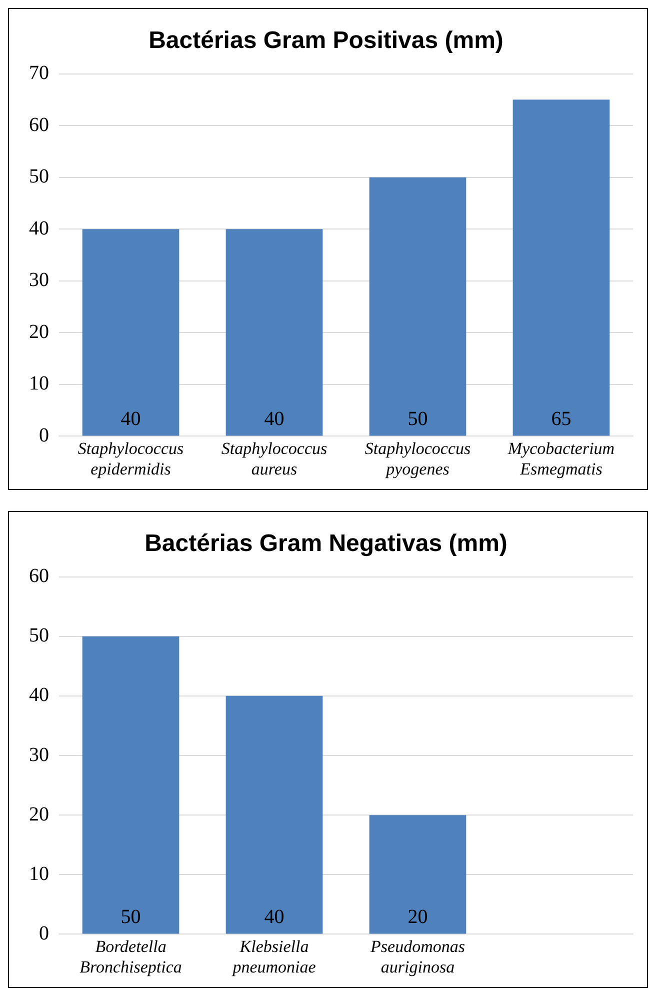 Image resolution: width=652 pixels, height=996 pixels. I want to click on x-tick-label: Bordetella Bronchiseptica, so click(131, 956).